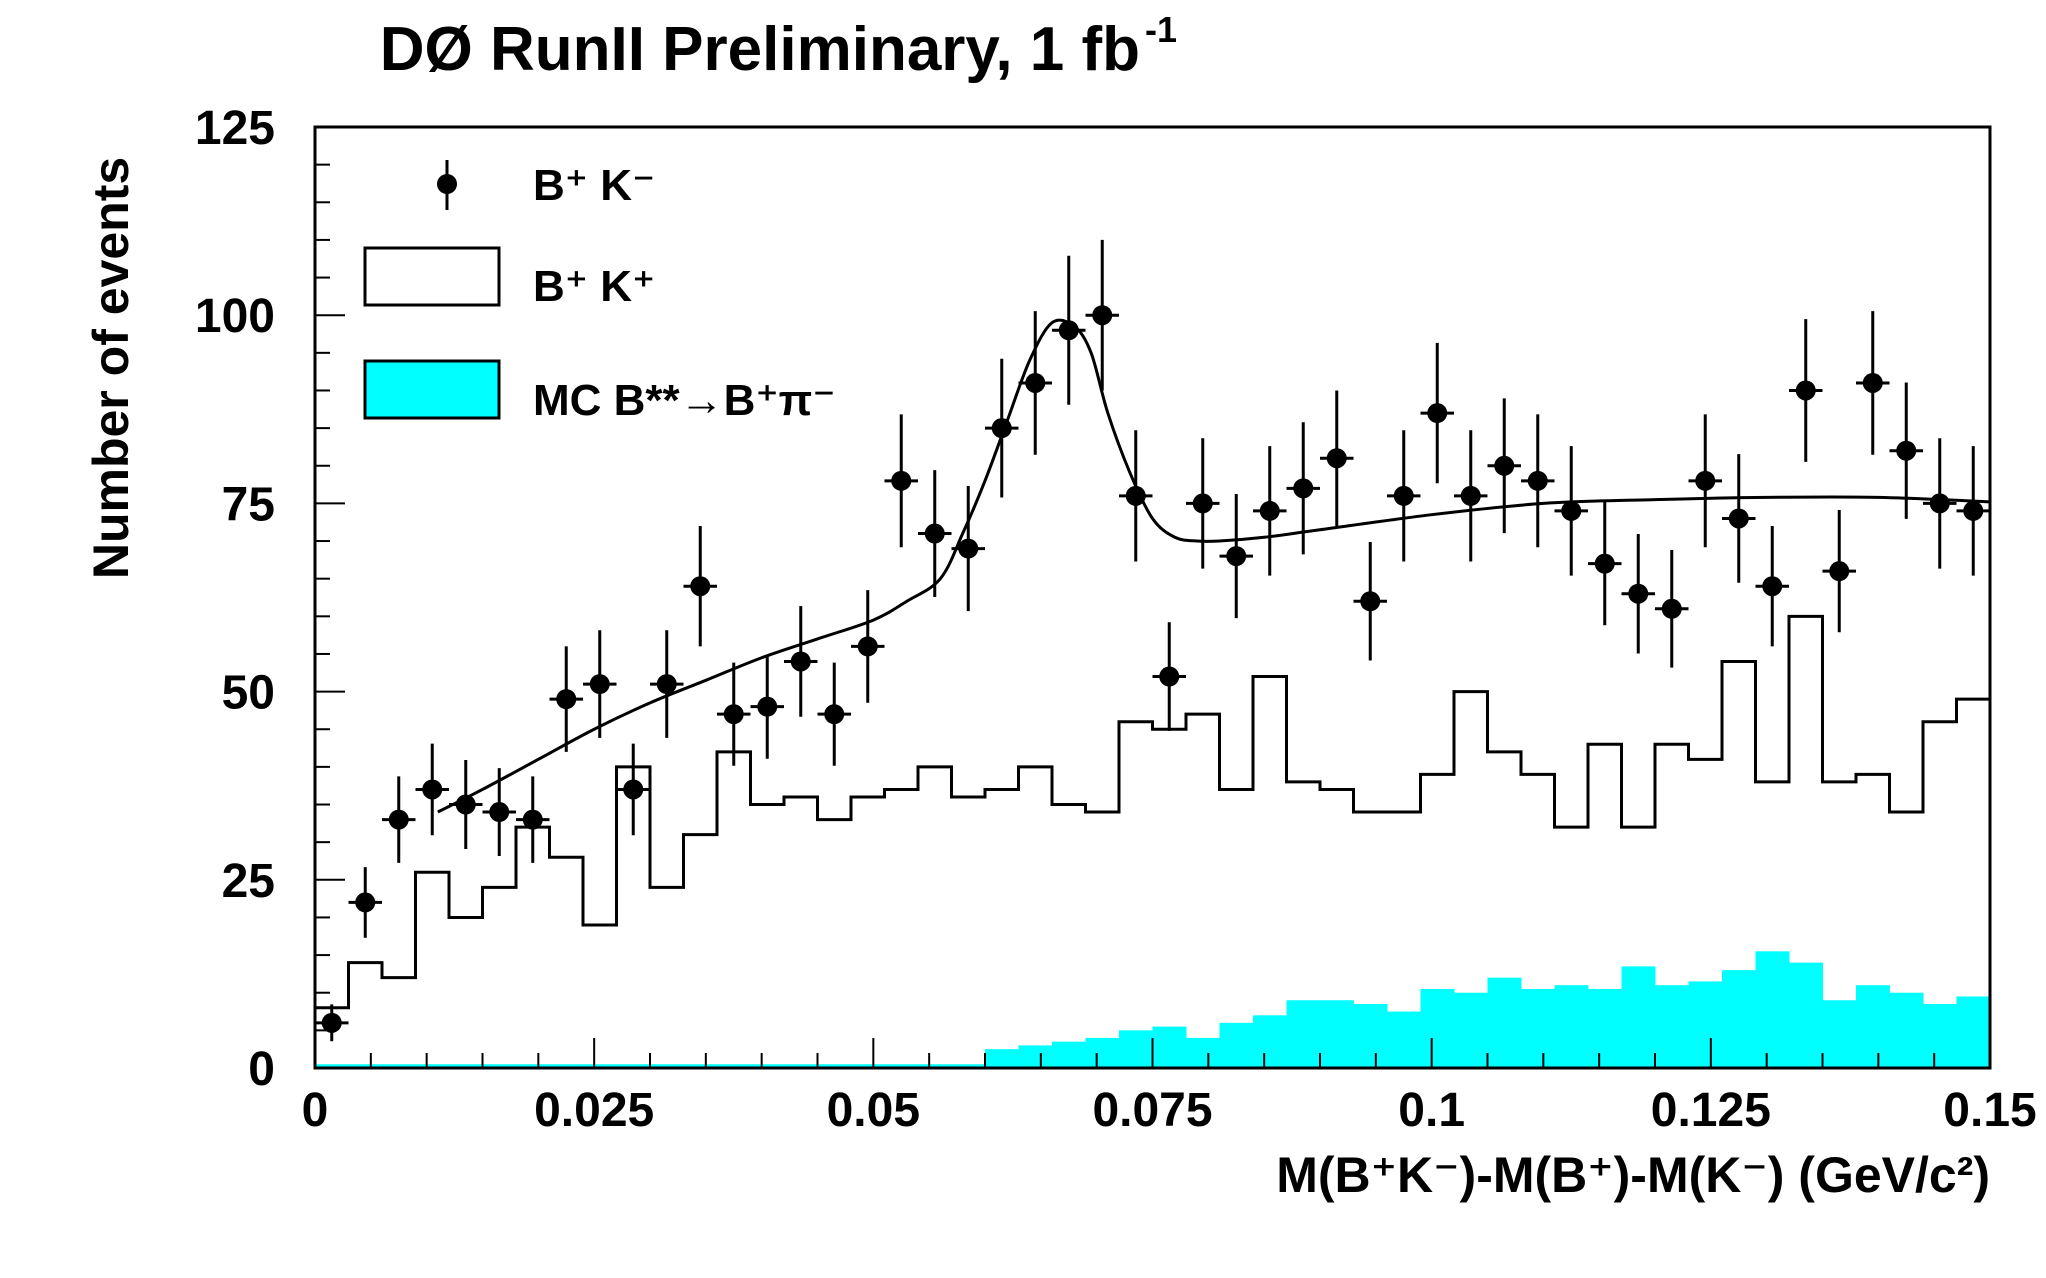 The width and height of the screenshot is (2046, 1278). I want to click on y-tick-label: 50, so click(248, 693).